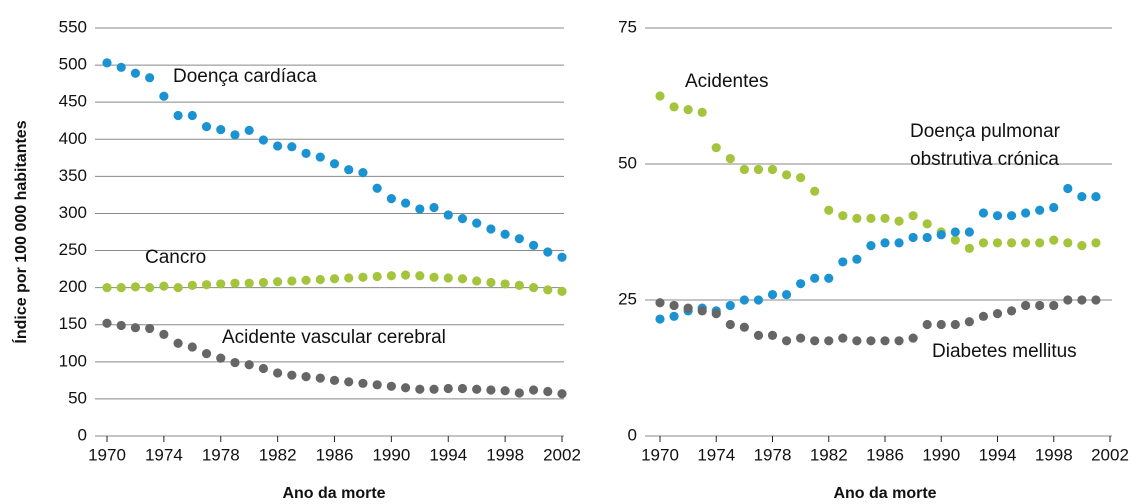  Describe the element at coordinates (333, 493) in the screenshot. I see `x-axis-title: Ano da morte` at that location.